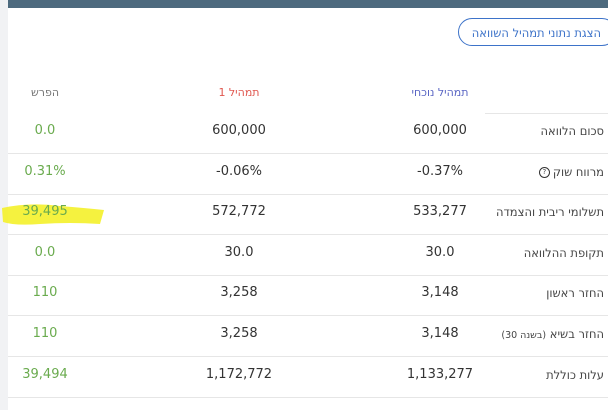  I want to click on mix1-value: -0.06%, so click(239, 171).